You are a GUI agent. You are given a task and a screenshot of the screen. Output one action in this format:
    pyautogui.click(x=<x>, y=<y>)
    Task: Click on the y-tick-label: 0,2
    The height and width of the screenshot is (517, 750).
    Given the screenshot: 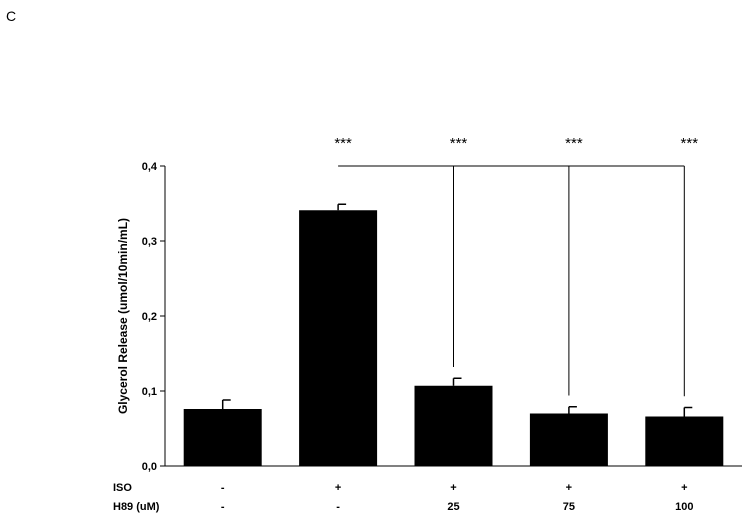 What is the action you would take?
    pyautogui.click(x=149, y=317)
    